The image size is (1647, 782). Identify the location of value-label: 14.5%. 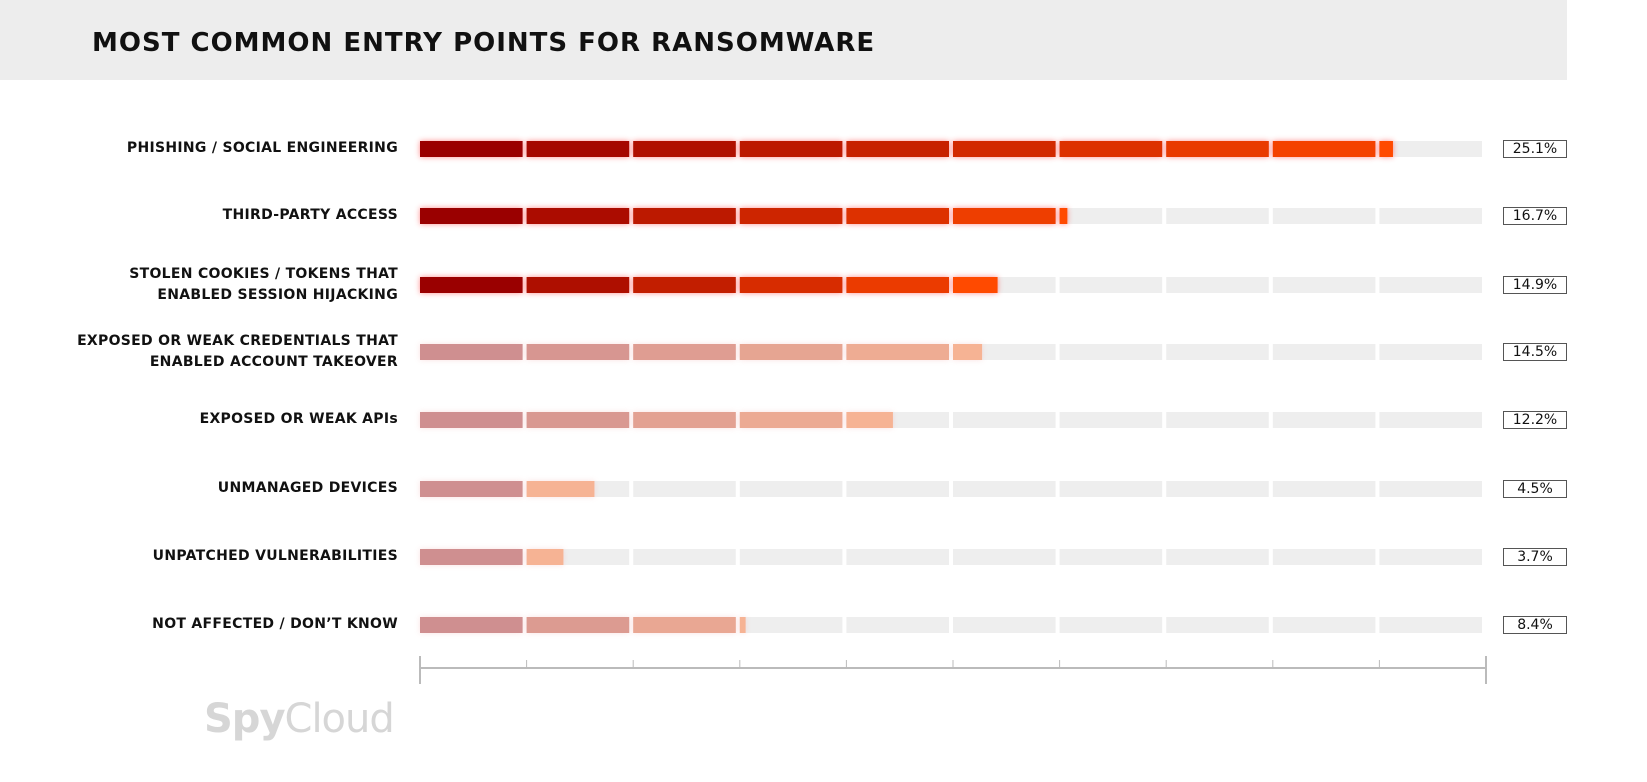
(1535, 352).